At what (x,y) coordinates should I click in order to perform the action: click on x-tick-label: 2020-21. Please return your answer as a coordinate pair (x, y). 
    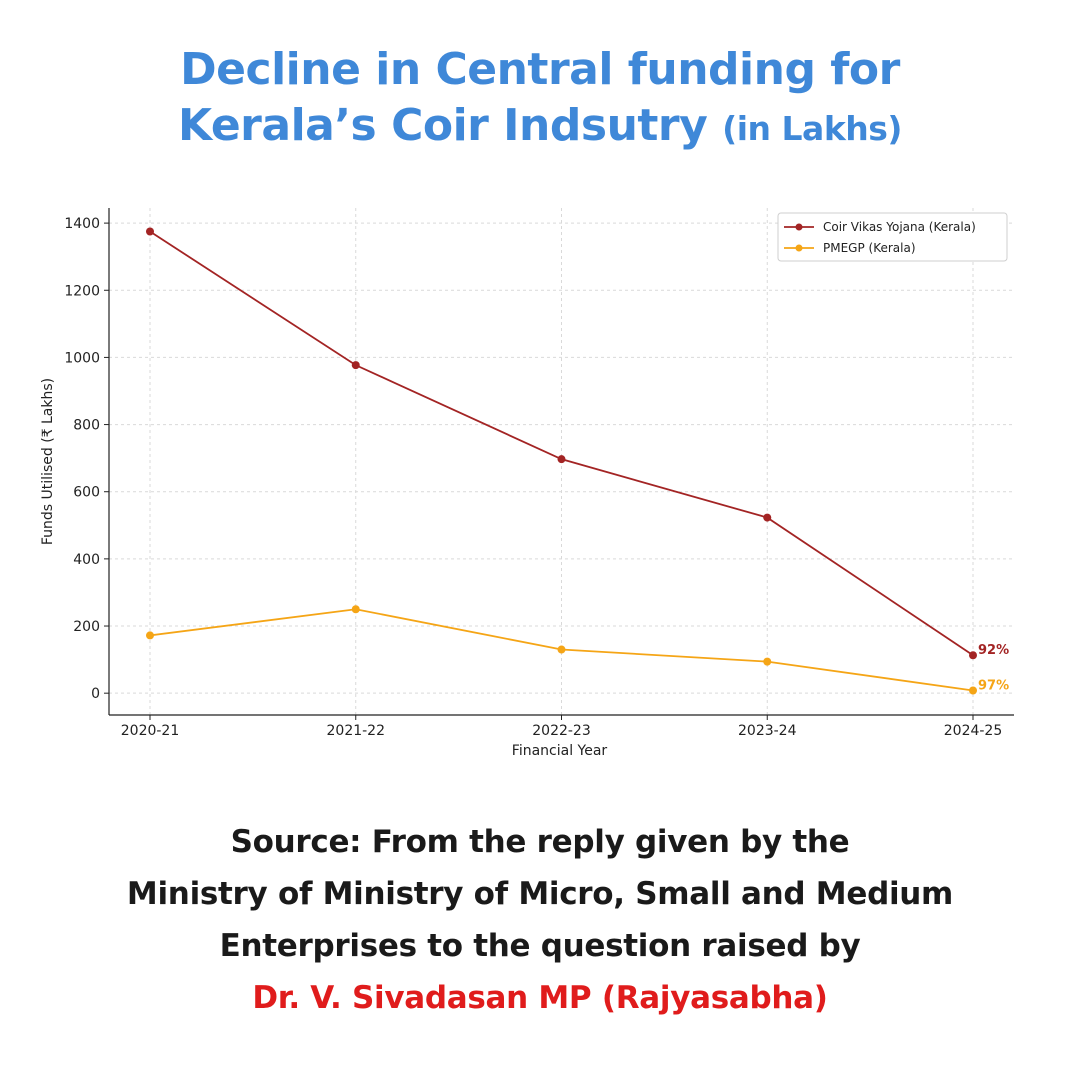
    Looking at the image, I should click on (150, 731).